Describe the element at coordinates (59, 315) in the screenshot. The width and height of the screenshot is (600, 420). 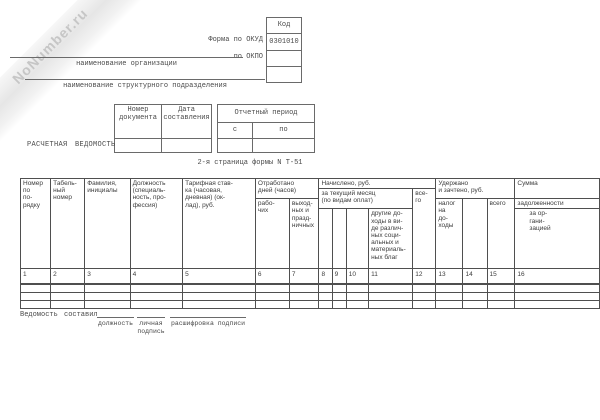
I see `prepared-by-label: Ведомость составил` at that location.